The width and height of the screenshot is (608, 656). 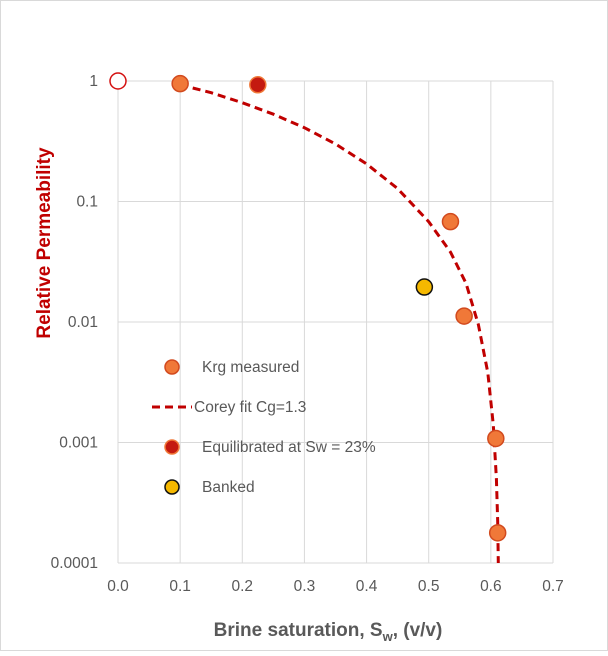 What do you see at coordinates (87, 202) in the screenshot?
I see `y-tick-label: 0.1` at bounding box center [87, 202].